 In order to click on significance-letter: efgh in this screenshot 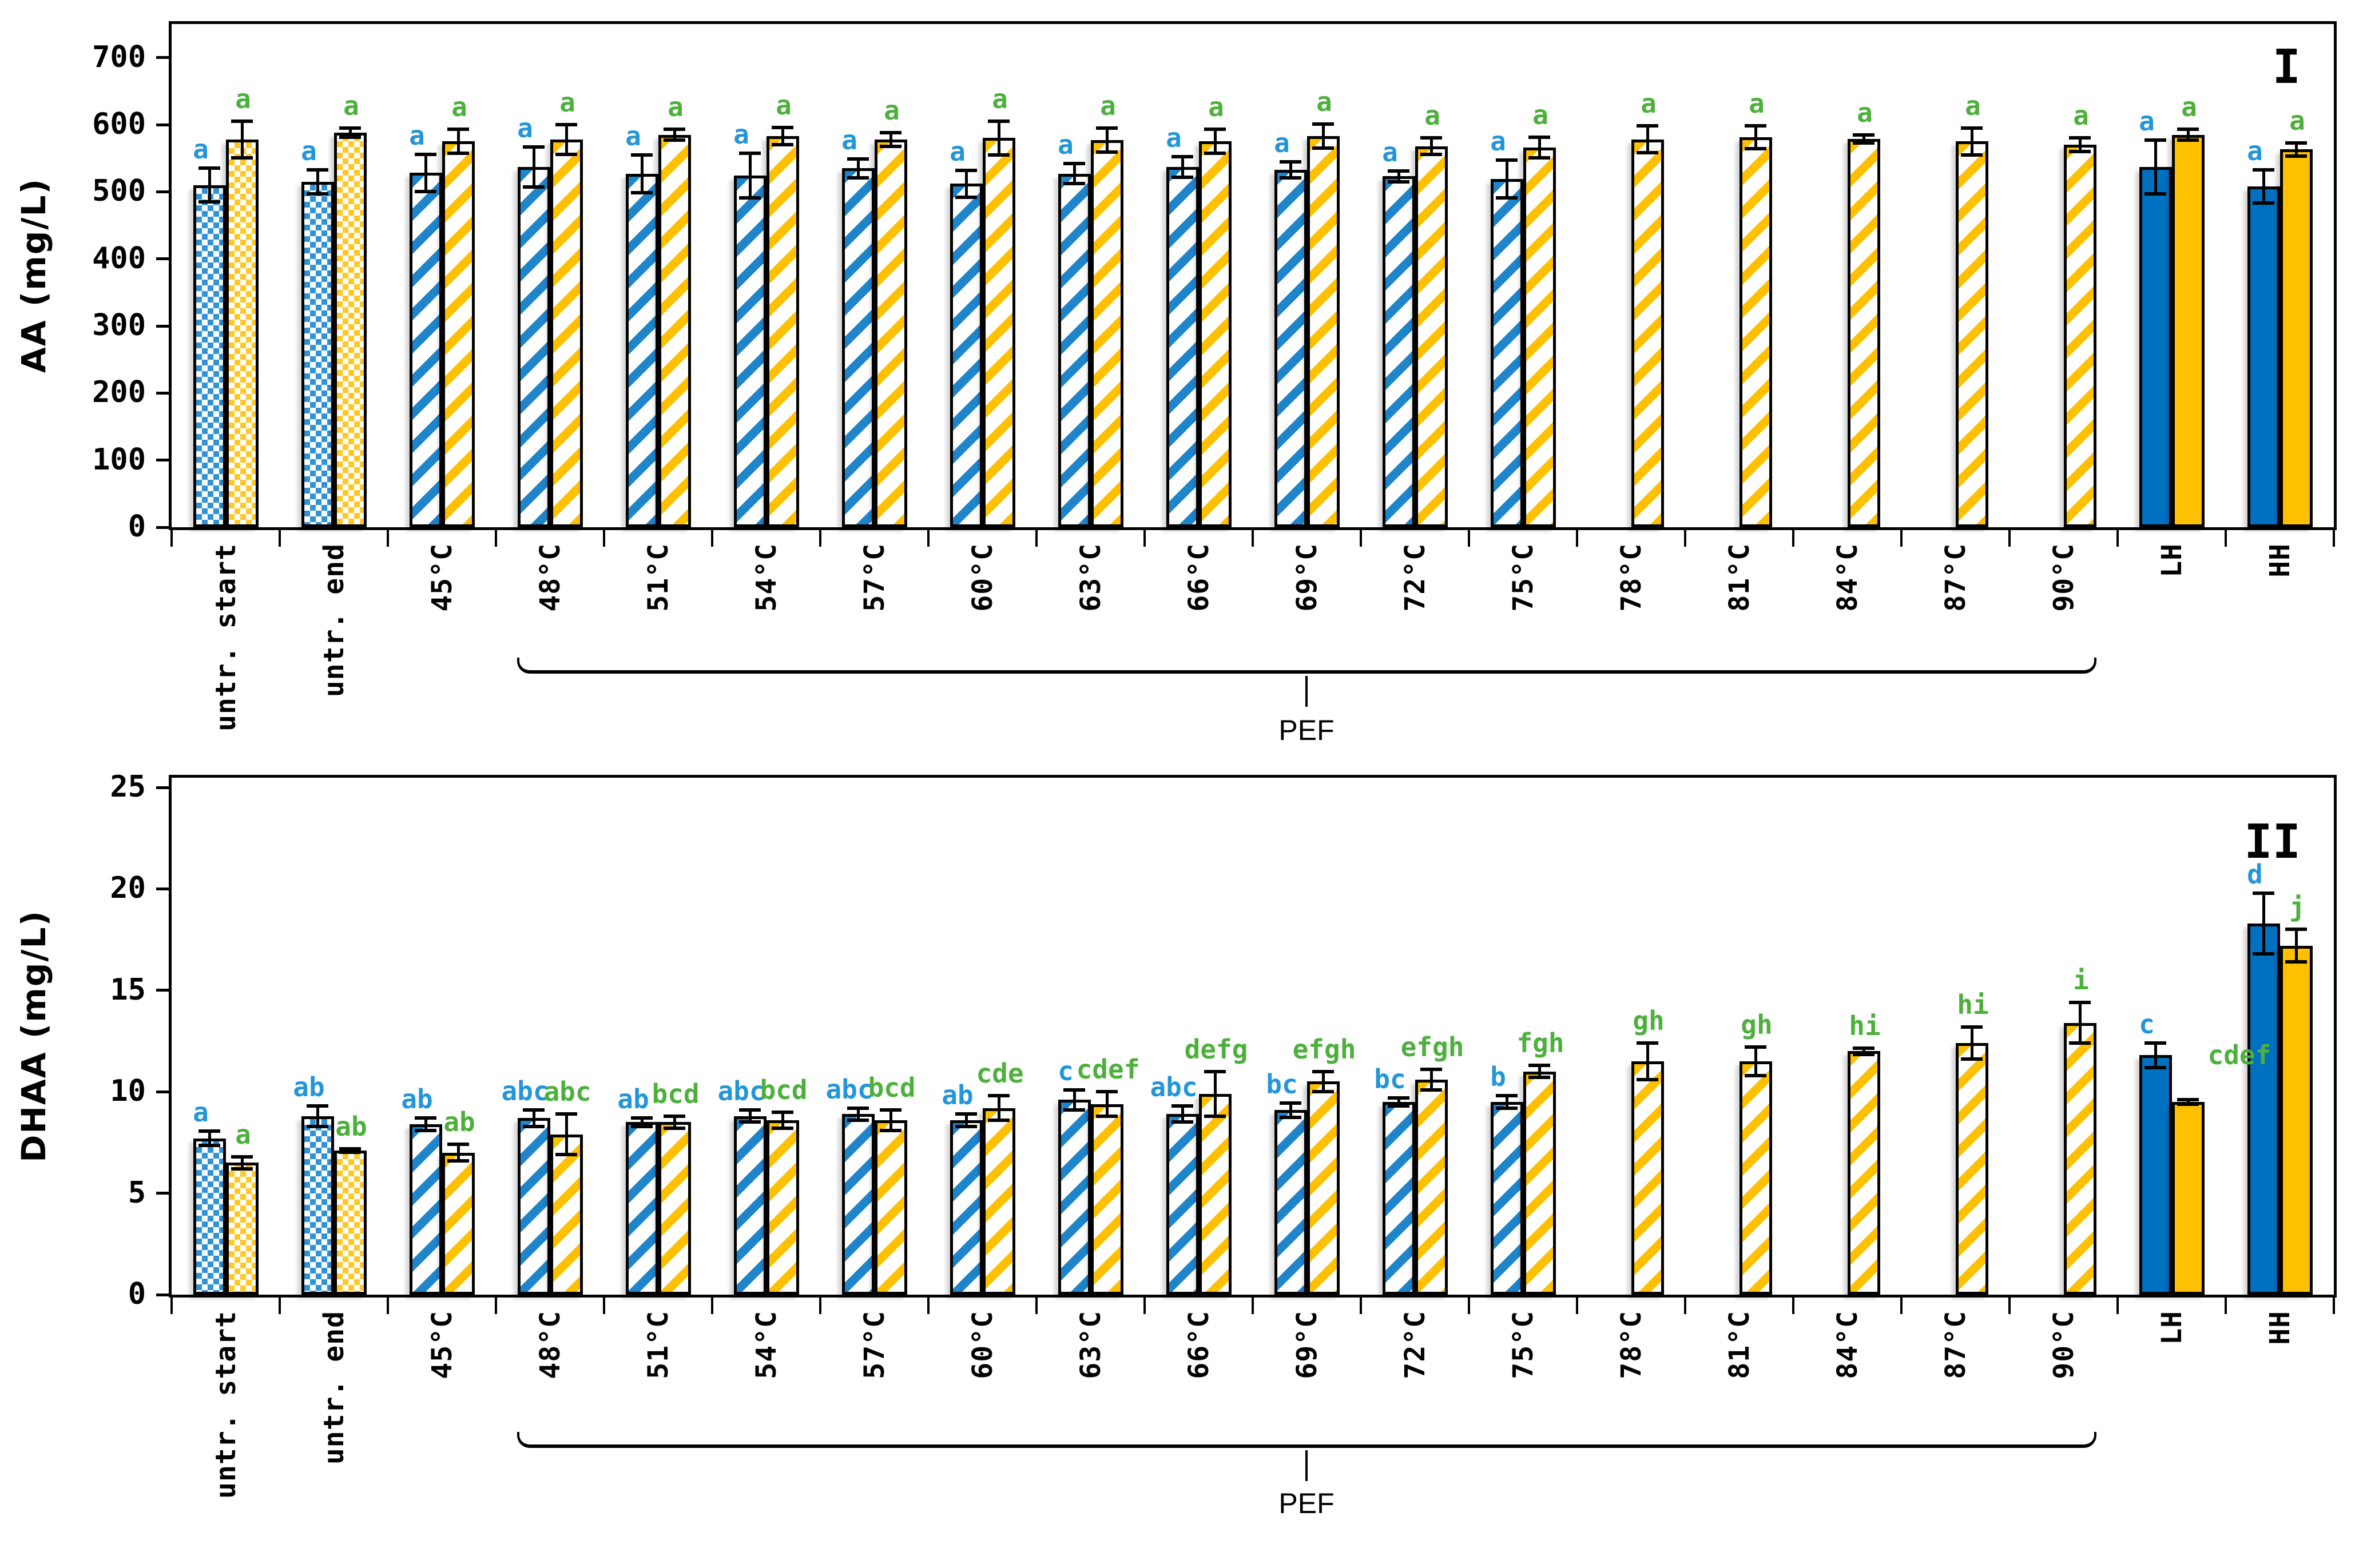, I will do `click(1324, 1049)`.